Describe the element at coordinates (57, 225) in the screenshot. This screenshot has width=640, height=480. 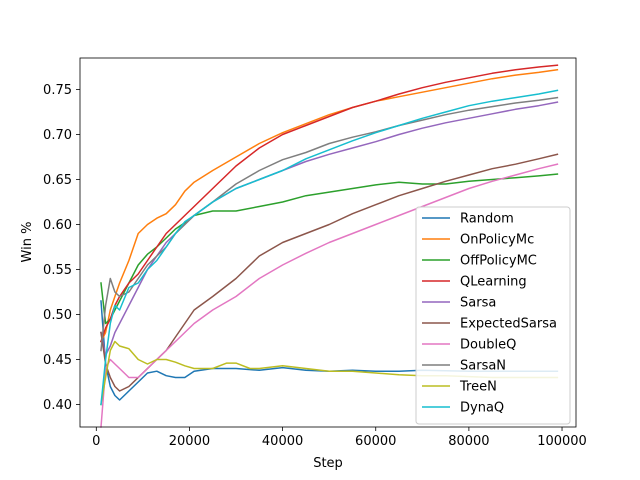
I see `y-tick-label: 0.60` at that location.